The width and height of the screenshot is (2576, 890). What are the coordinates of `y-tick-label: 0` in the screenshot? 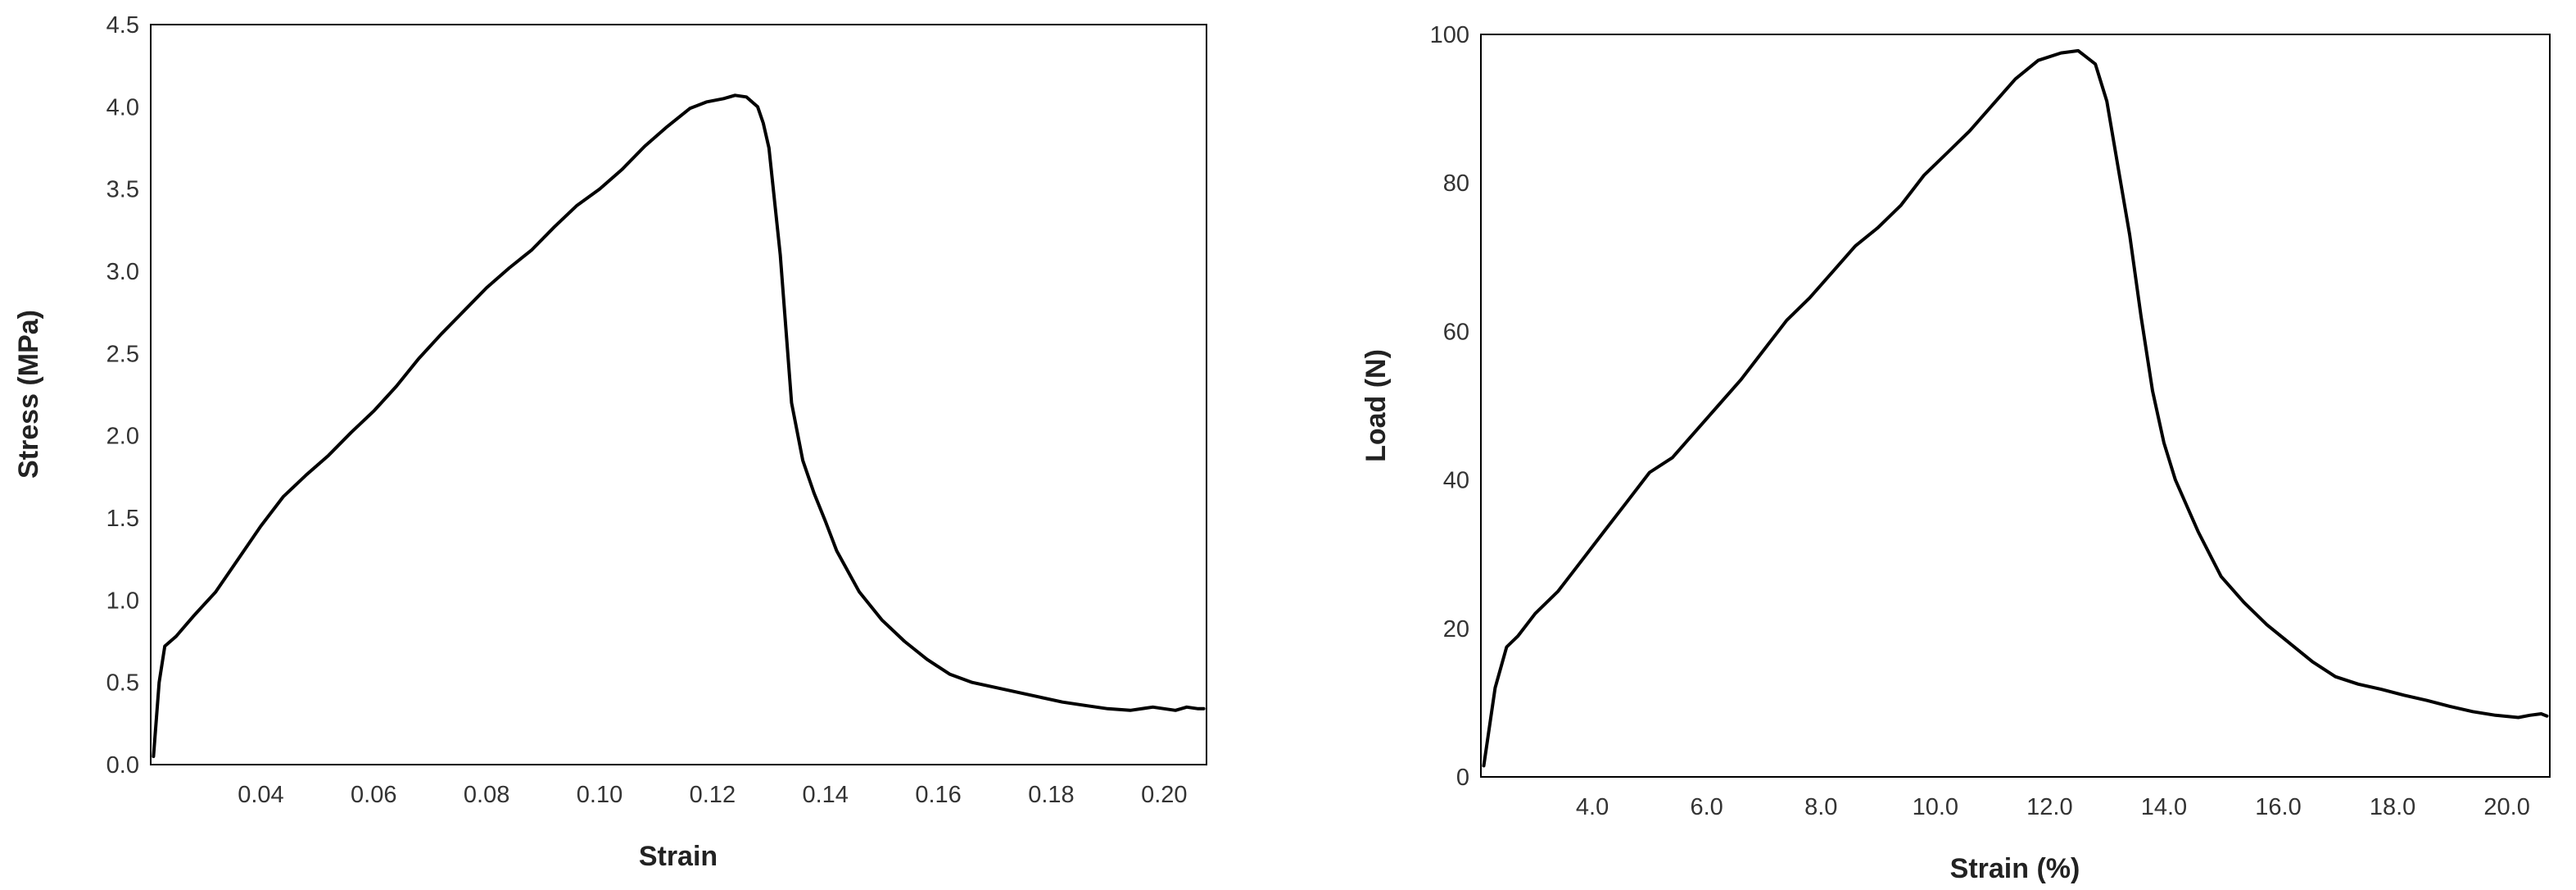 It's located at (1462, 778).